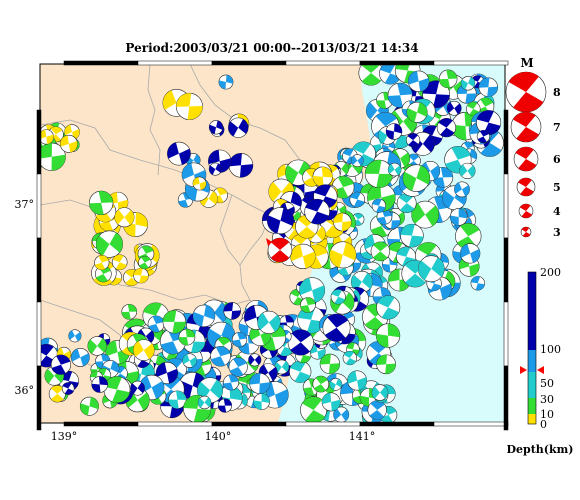  What do you see at coordinates (25, 390) in the screenshot?
I see `lat-label-36: 36°` at bounding box center [25, 390].